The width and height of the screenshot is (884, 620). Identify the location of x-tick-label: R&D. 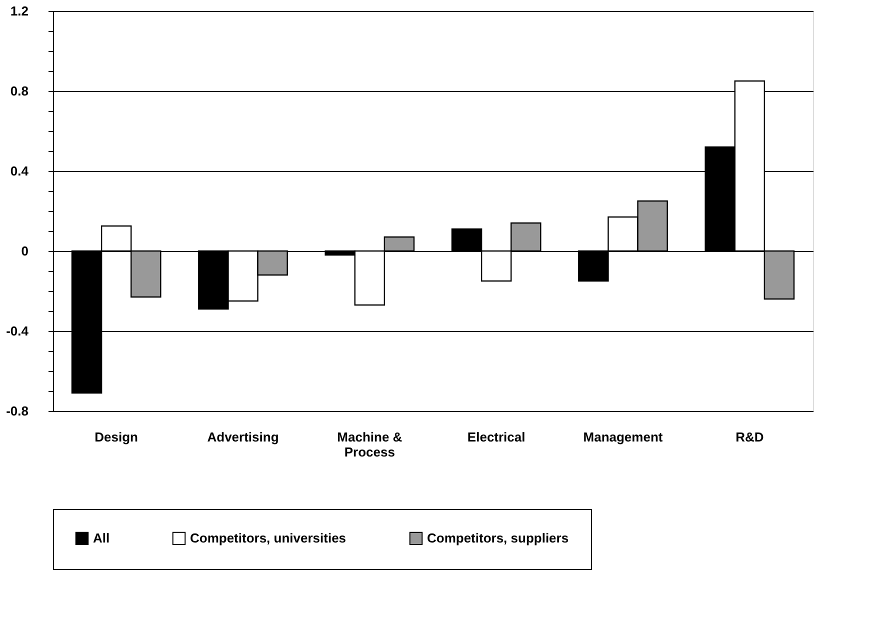
(750, 437).